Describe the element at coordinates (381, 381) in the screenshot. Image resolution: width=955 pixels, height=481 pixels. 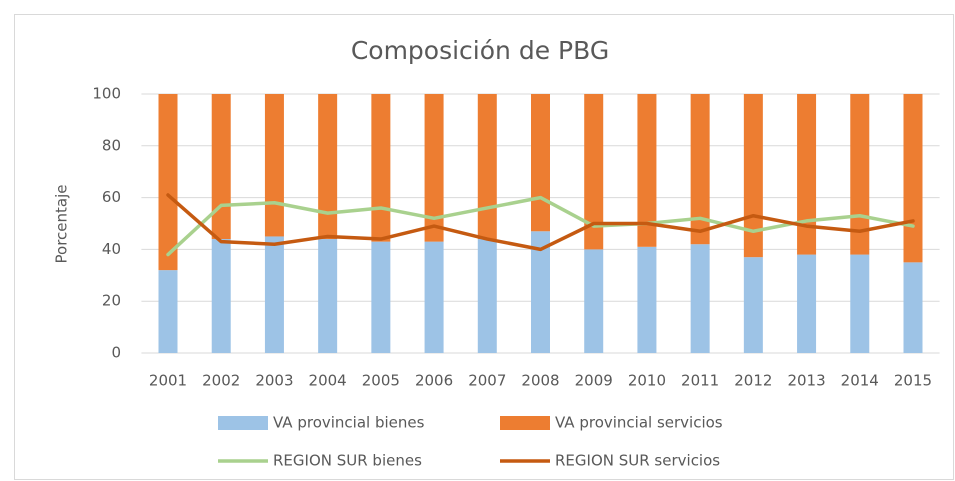
I see `x-tick-label: 2005` at that location.